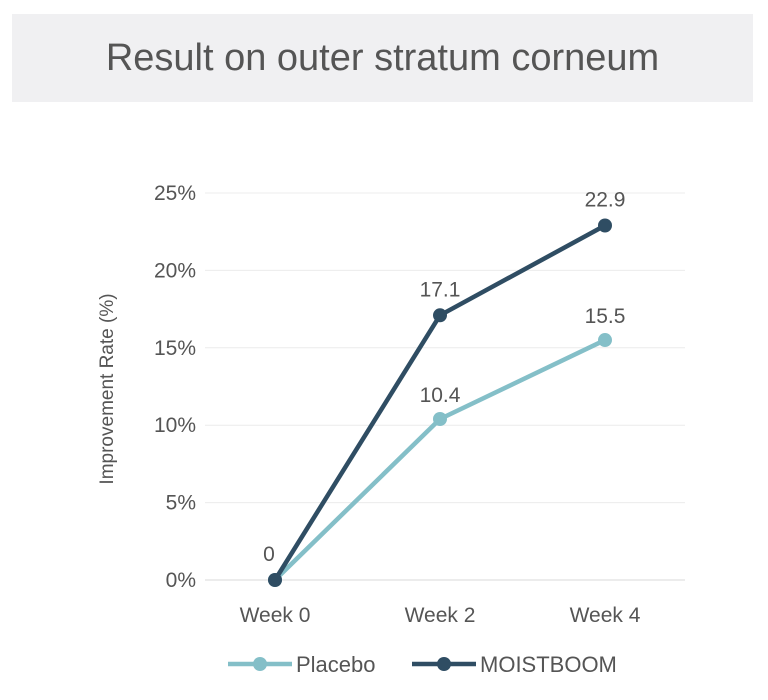  What do you see at coordinates (269, 554) in the screenshot?
I see `data-label: 0` at bounding box center [269, 554].